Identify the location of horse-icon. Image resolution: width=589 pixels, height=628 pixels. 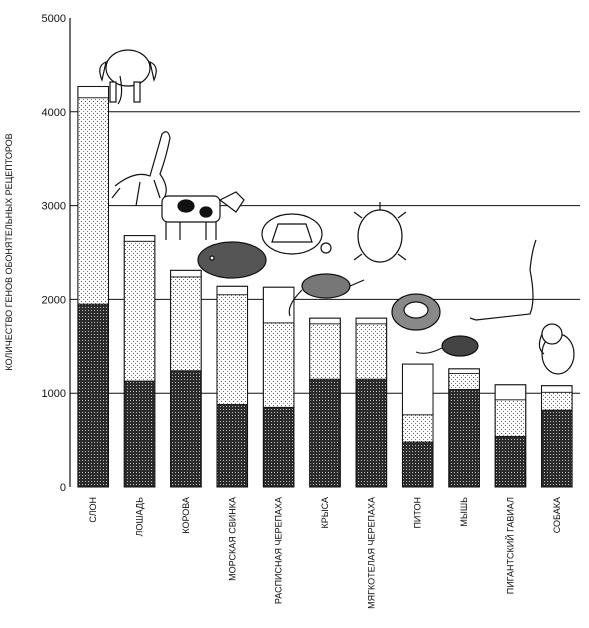
(141, 169).